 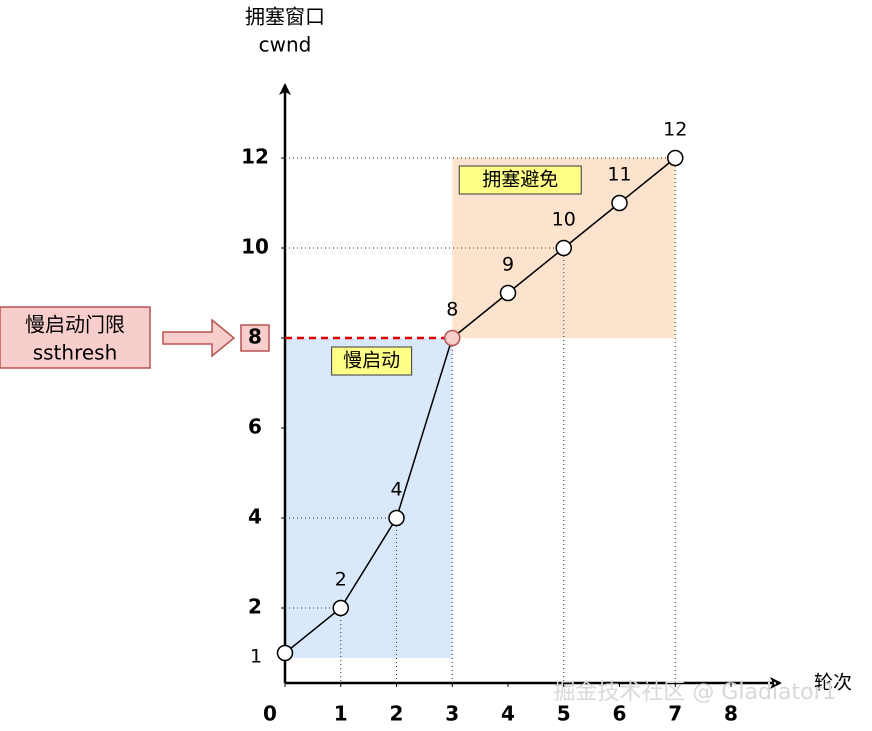 I want to click on y-tick-label: 4, so click(x=255, y=517).